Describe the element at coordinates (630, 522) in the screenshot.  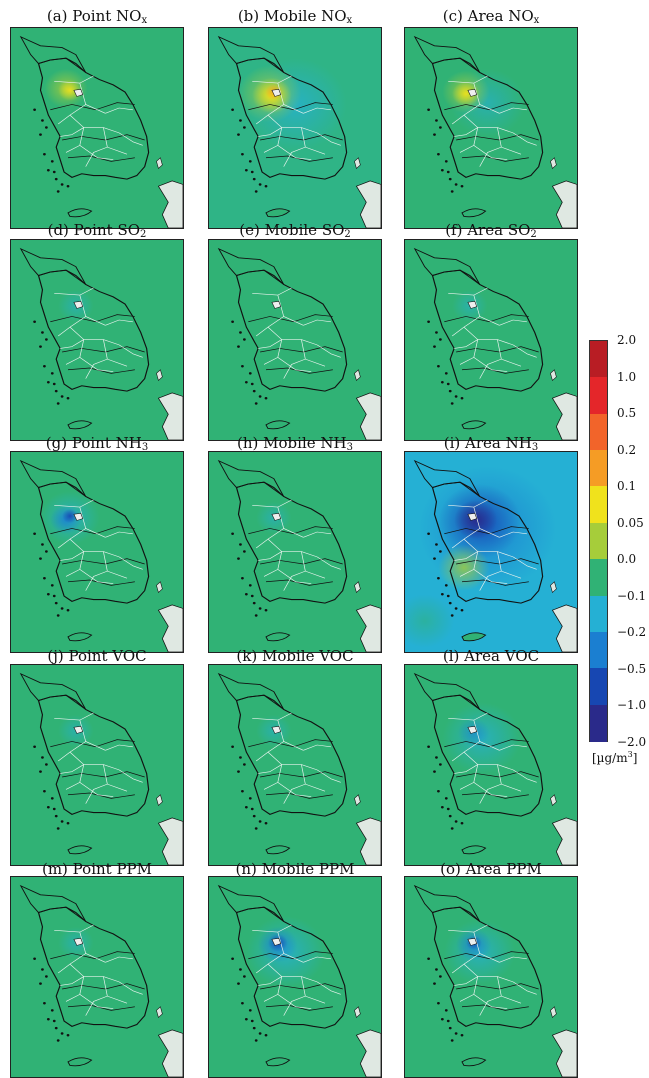
I see `colorbar-tick-label: 0.05` at that location.